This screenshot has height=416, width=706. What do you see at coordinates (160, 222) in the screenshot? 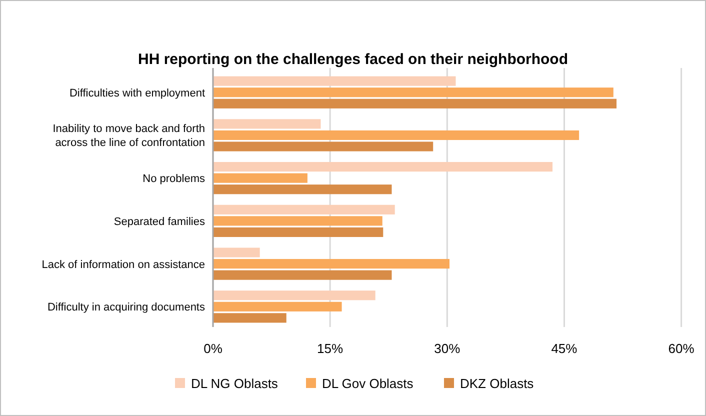
I see `y-tick-label: Separated families` at bounding box center [160, 222].